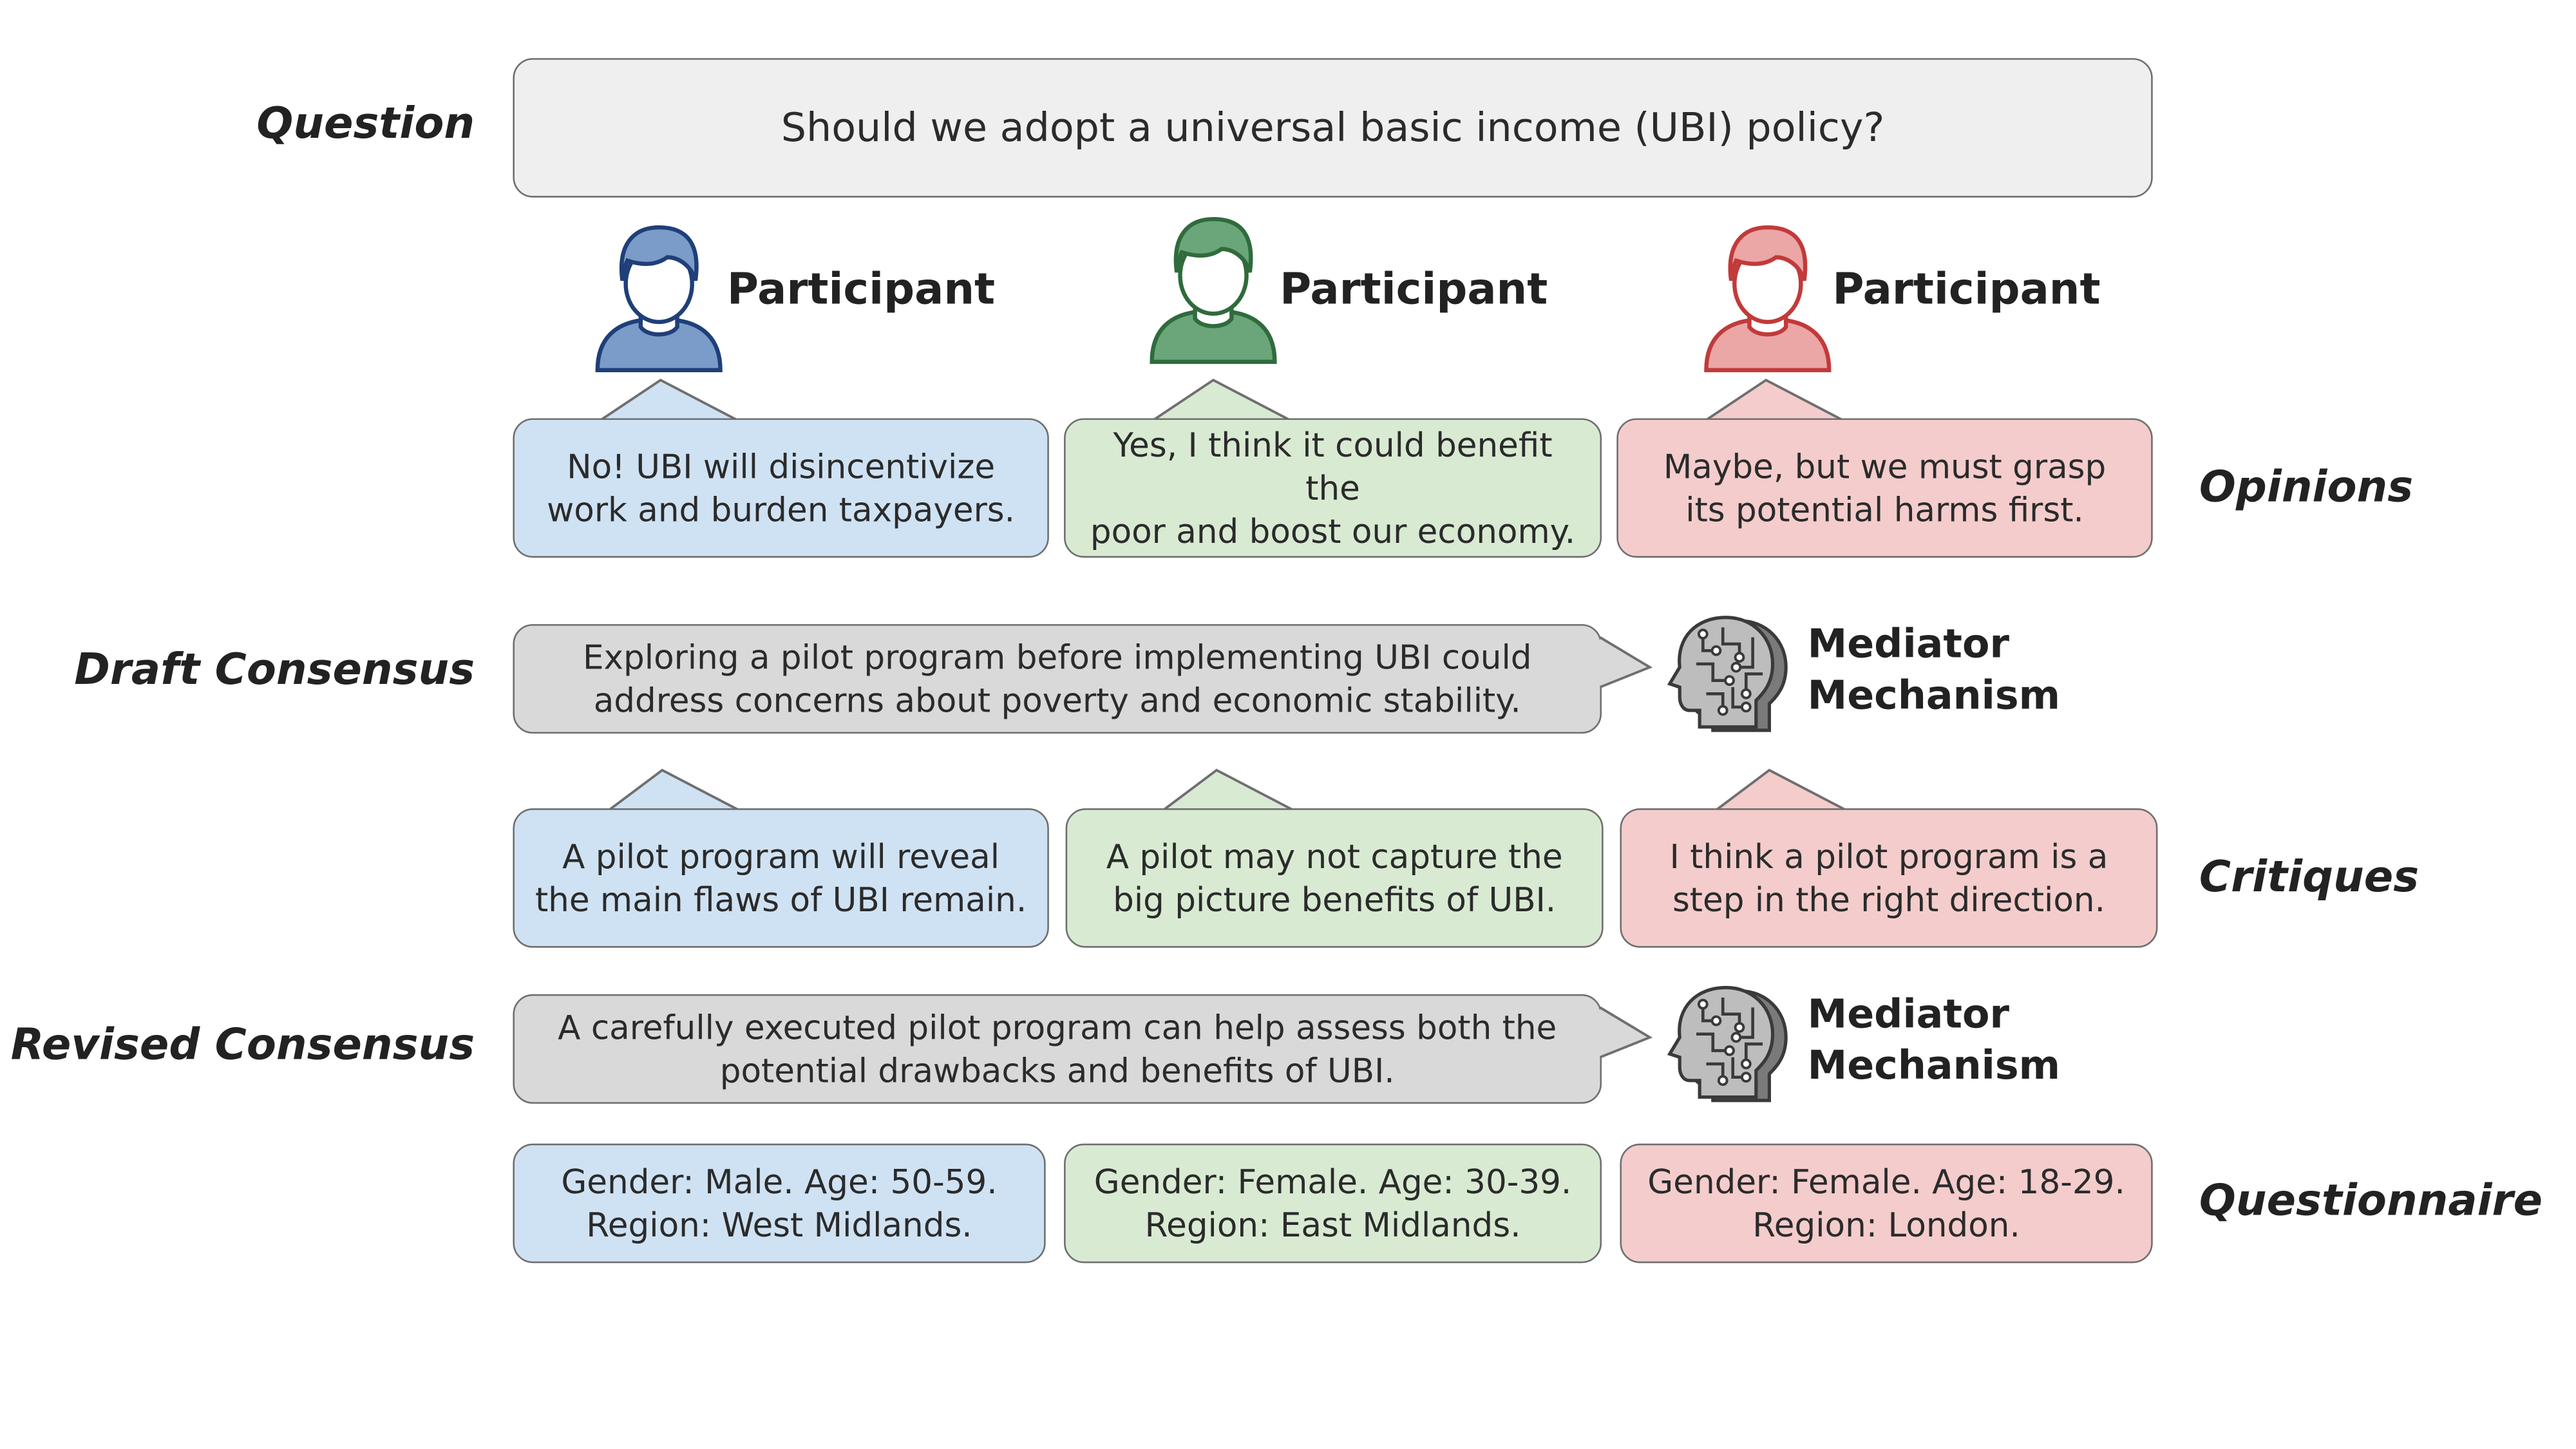  Describe the element at coordinates (781, 466) in the screenshot. I see `opinion-1-line-1: No! UBI will disincentivize` at that location.